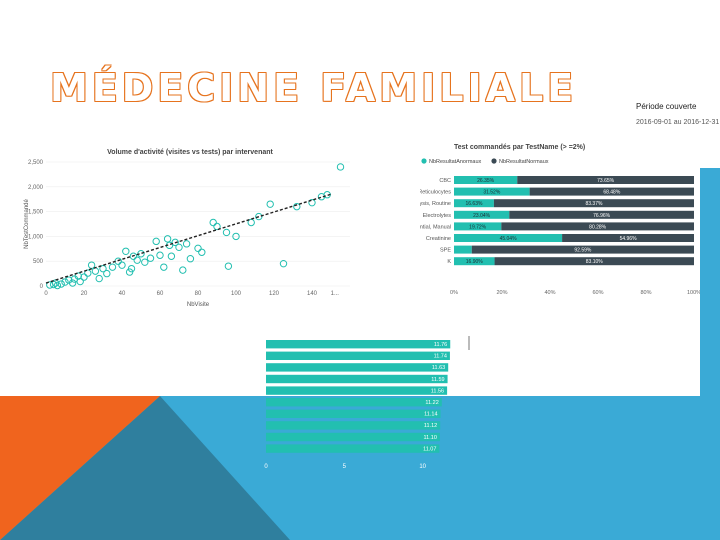  I want to click on stacked-chart-title: Test commandés par TestName (> =2%), so click(519, 147).